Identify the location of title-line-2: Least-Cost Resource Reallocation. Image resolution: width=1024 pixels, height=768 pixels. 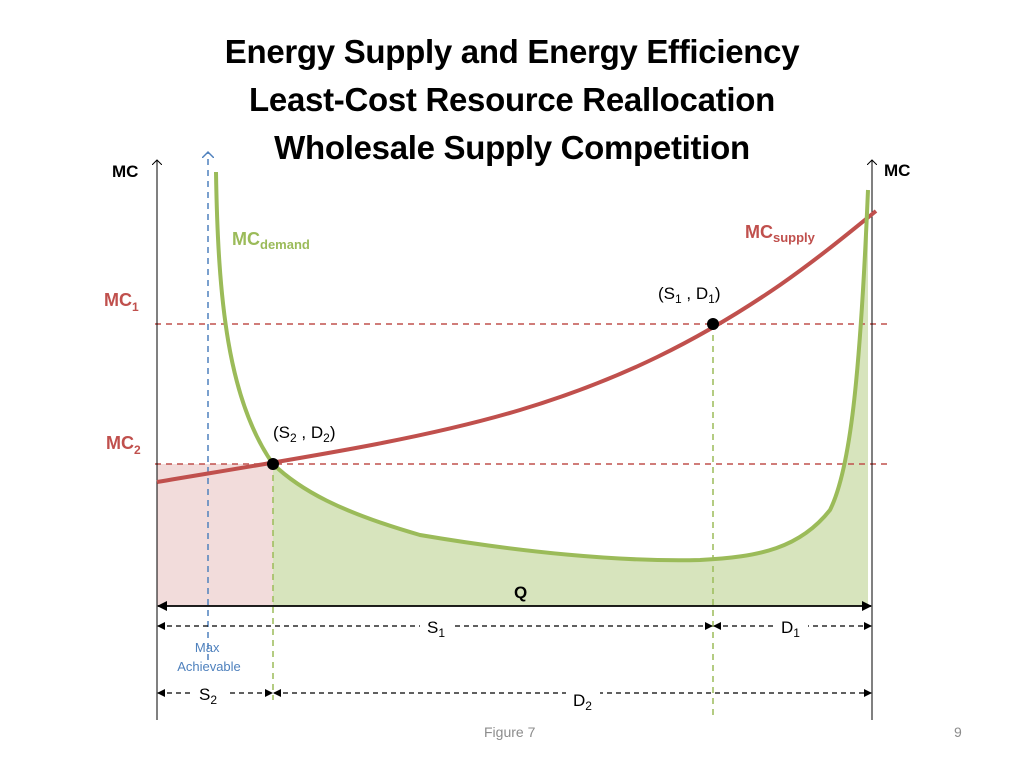
(512, 99).